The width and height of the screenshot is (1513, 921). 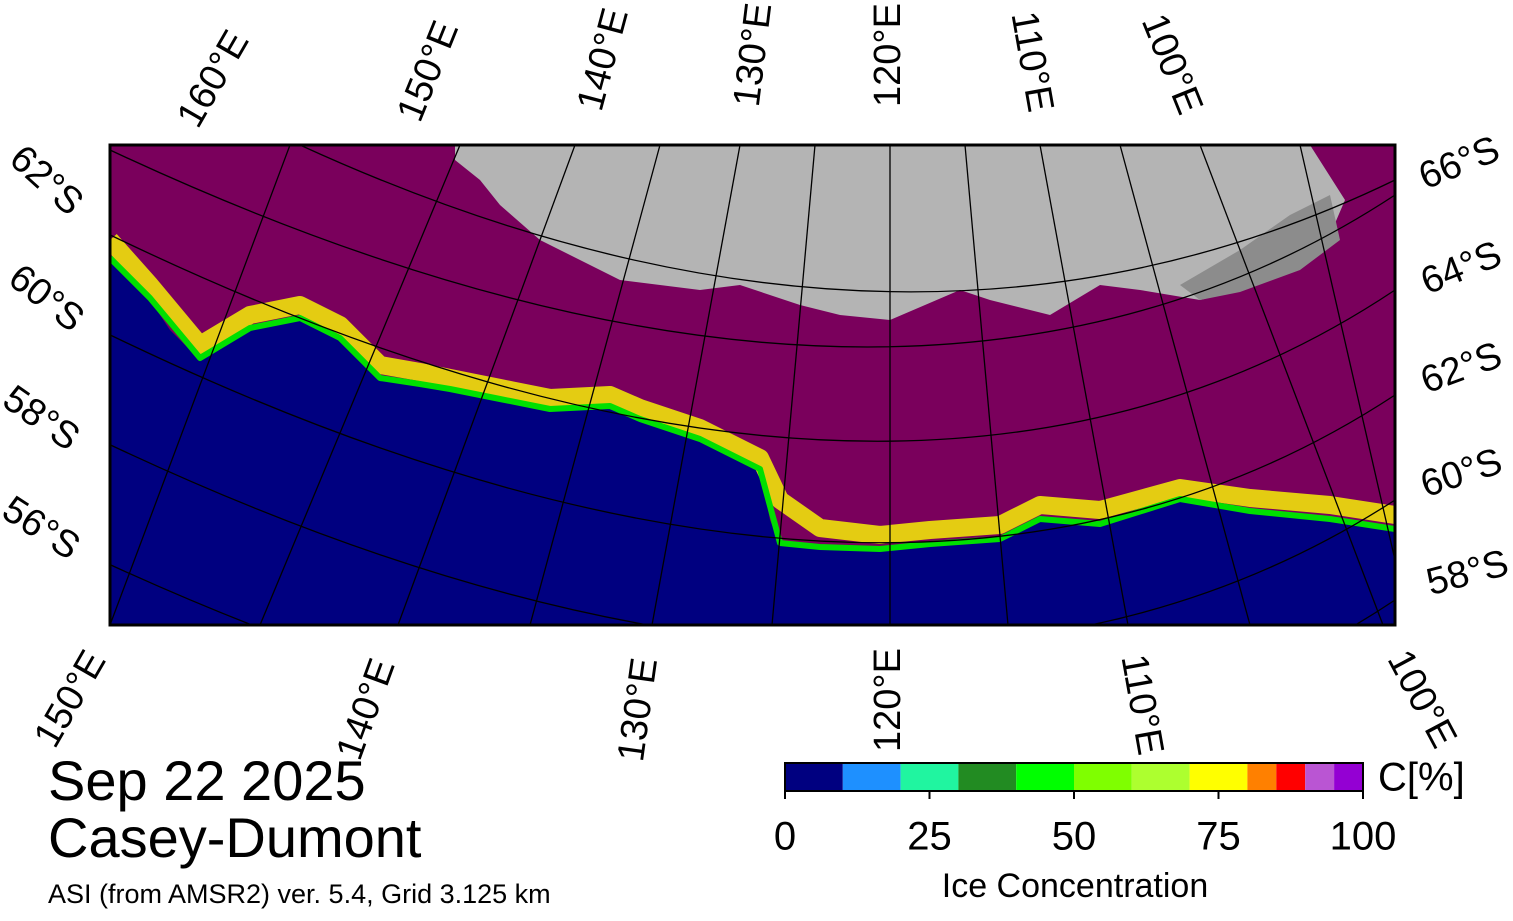 I want to click on lat-label: 66°S, so click(x=1459, y=163).